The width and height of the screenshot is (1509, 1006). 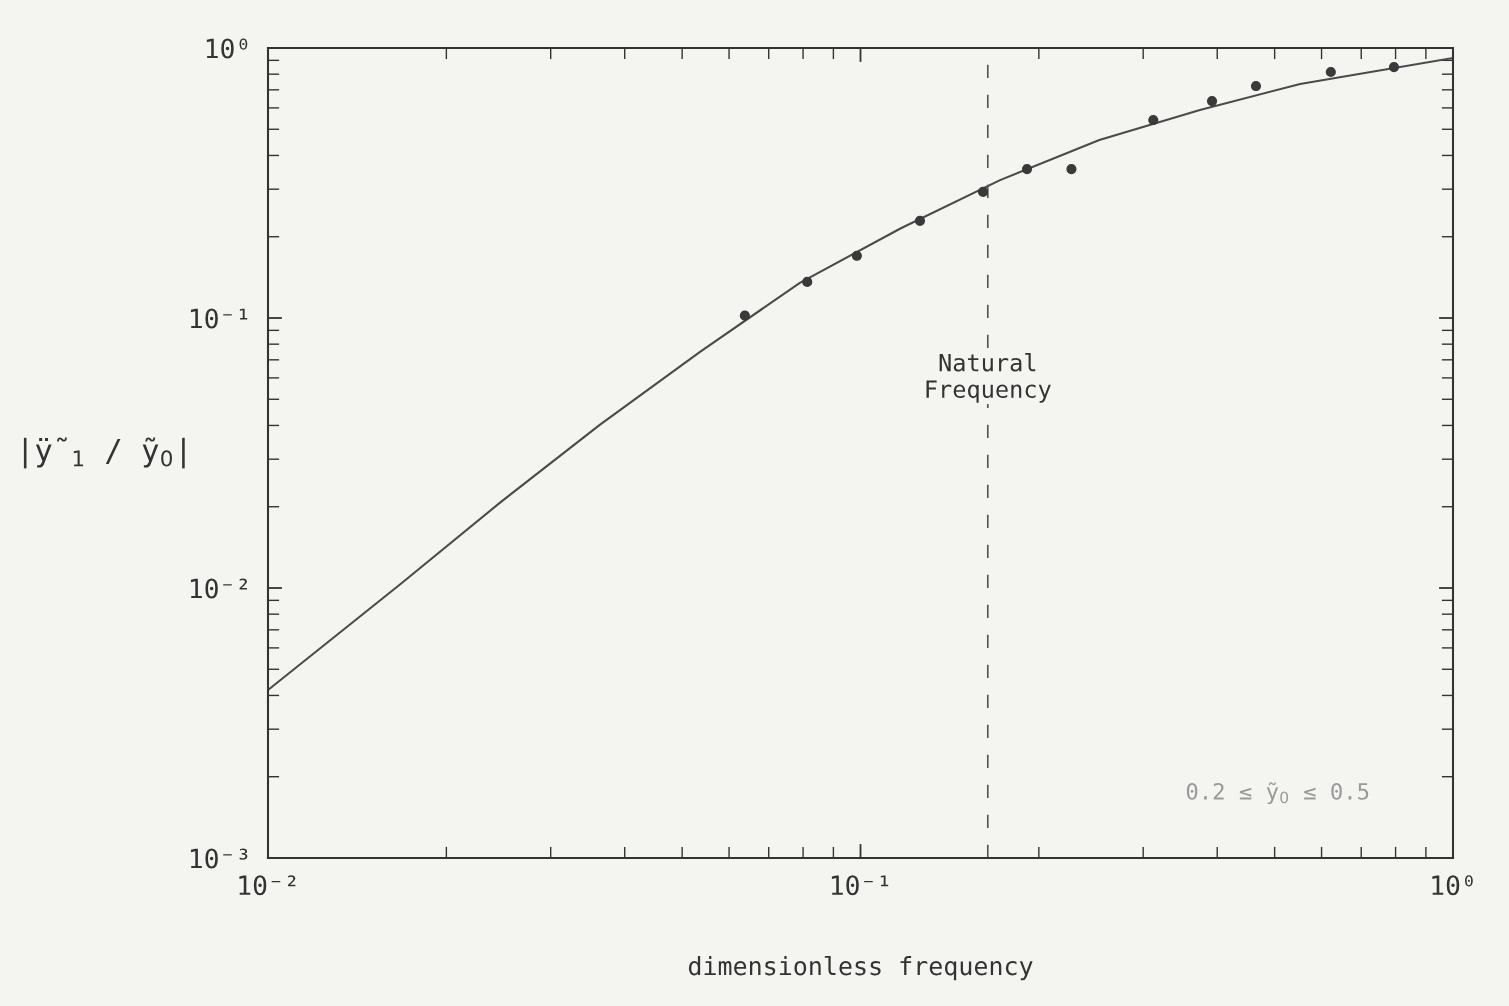 I want to click on y-tick-label: 10⁻¹, so click(x=219, y=318).